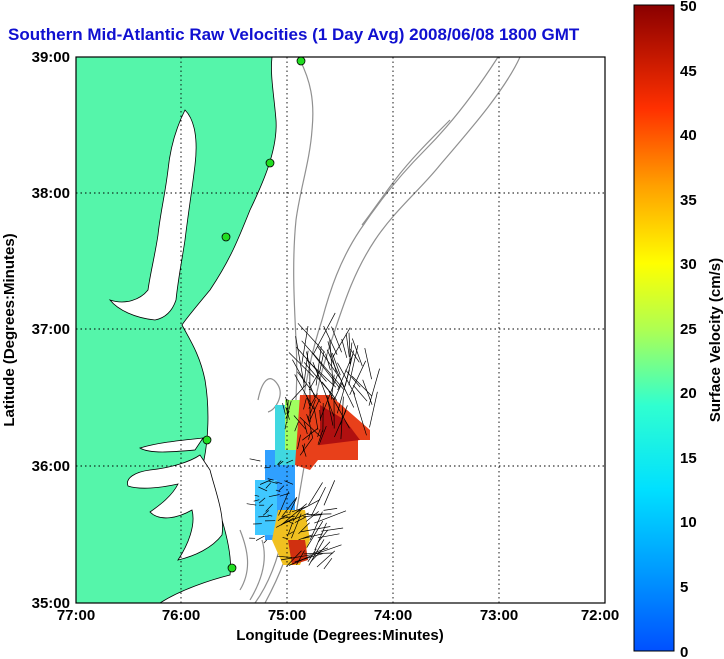 This screenshot has width=724, height=659. I want to click on colorbar-gradient, so click(654, 328).